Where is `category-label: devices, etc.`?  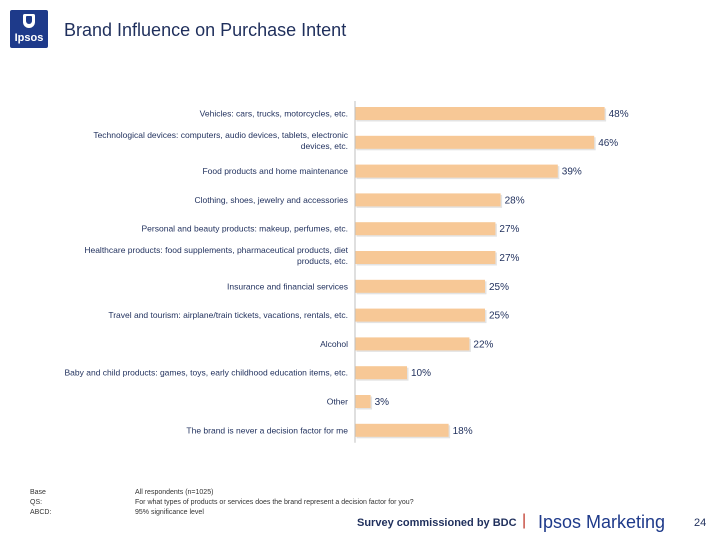 category-label: devices, etc. is located at coordinates (324, 146).